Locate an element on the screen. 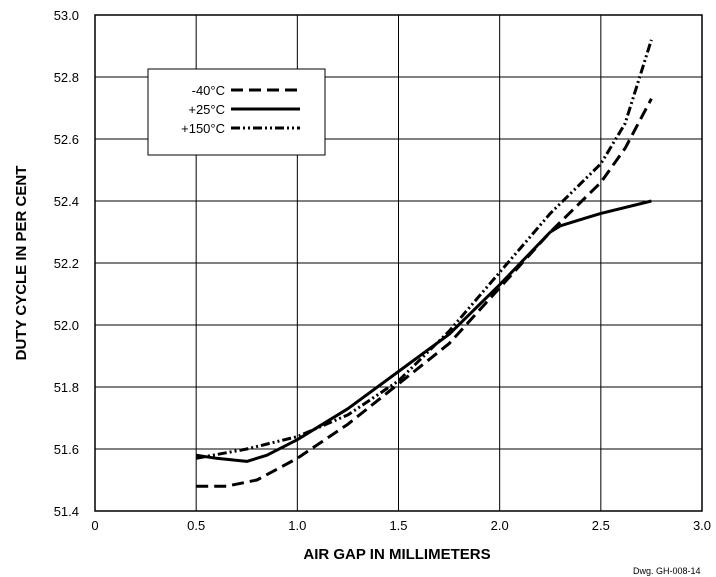  legend-box is located at coordinates (236, 112).